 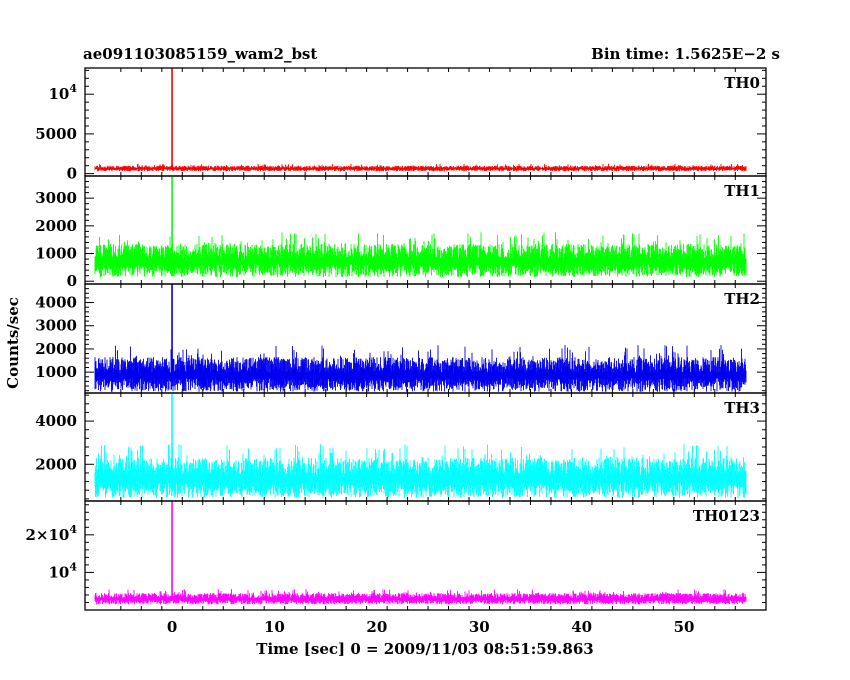 I want to click on th1-panel-label: TH1, so click(x=742, y=191).